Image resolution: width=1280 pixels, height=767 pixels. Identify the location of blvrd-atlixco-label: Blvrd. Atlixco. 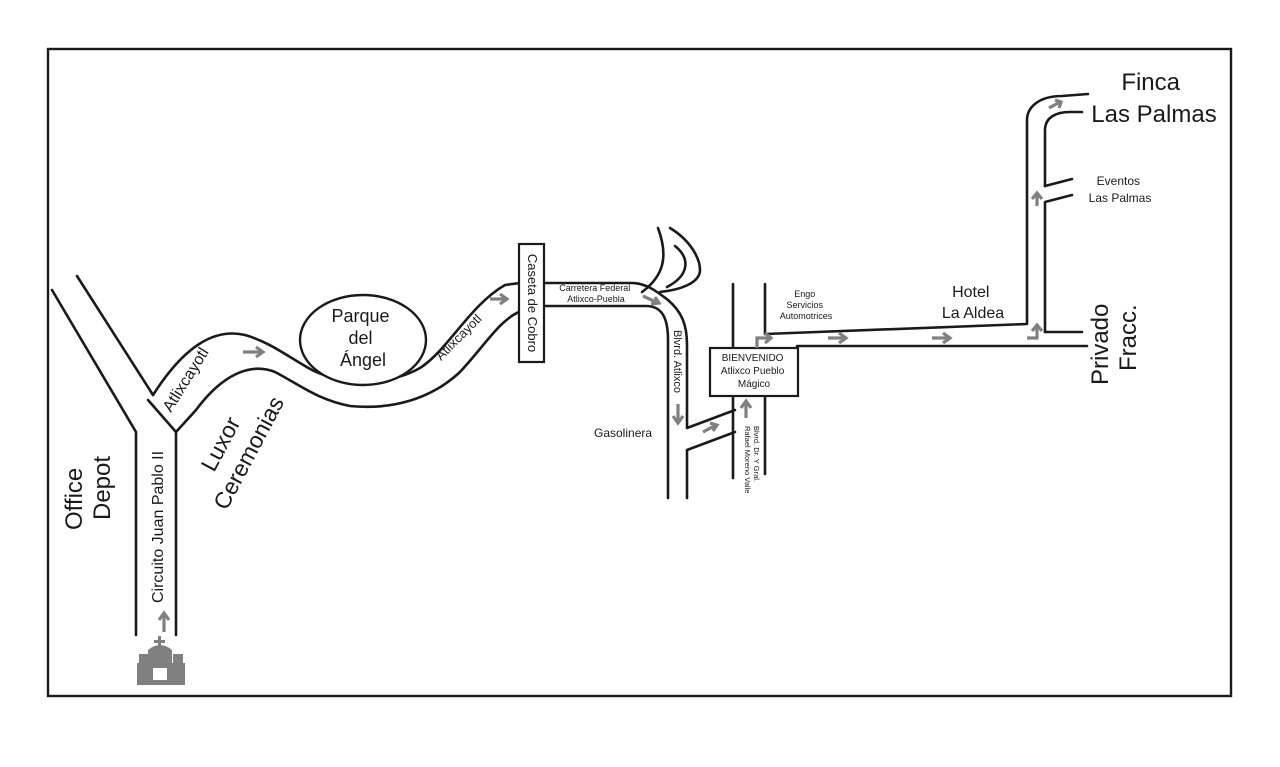
(677, 361).